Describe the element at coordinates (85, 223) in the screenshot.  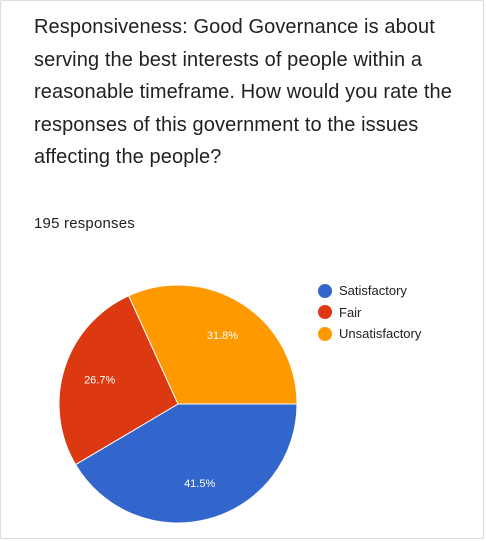
I see `response-count: 195 responses` at that location.